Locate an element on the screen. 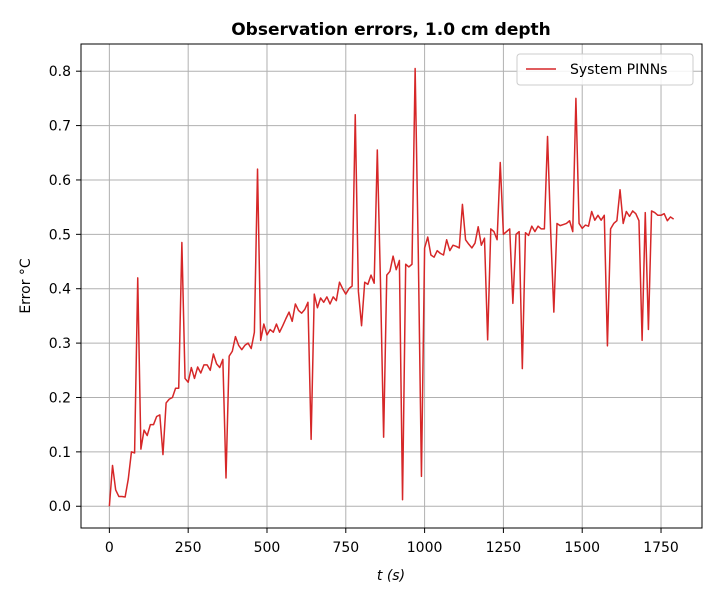 The image size is (720, 600). legend-label: System PINNs is located at coordinates (618, 70).